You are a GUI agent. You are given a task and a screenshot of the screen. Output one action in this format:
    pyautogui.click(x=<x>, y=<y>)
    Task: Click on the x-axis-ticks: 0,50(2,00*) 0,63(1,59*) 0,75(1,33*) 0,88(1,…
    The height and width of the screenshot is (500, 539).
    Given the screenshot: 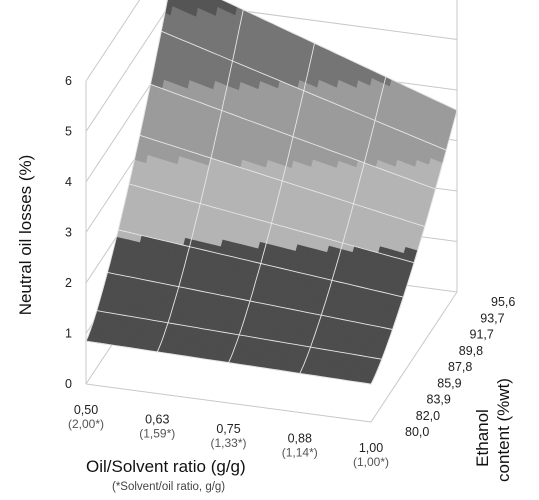 What is the action you would take?
    pyautogui.click(x=228, y=436)
    